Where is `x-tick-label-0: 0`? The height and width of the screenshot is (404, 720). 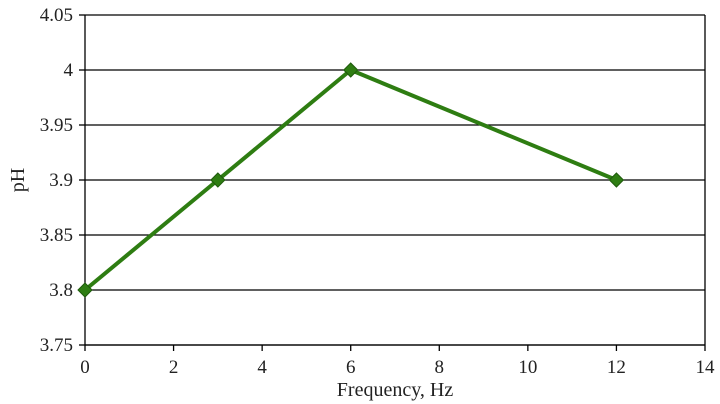
x-tick-label-0: 0 is located at coordinates (85, 367).